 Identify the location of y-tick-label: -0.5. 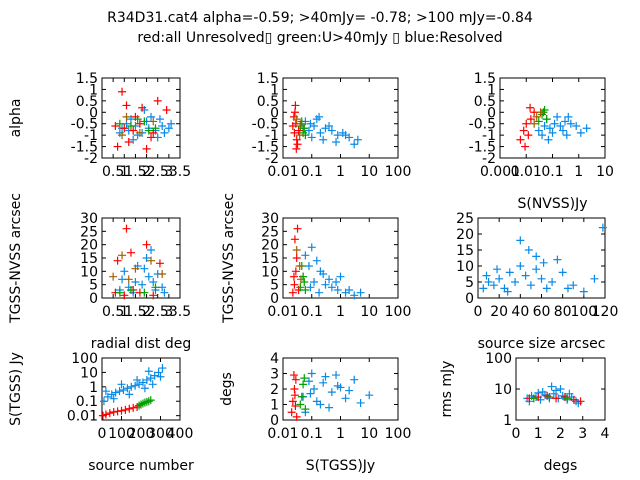
(84, 125).